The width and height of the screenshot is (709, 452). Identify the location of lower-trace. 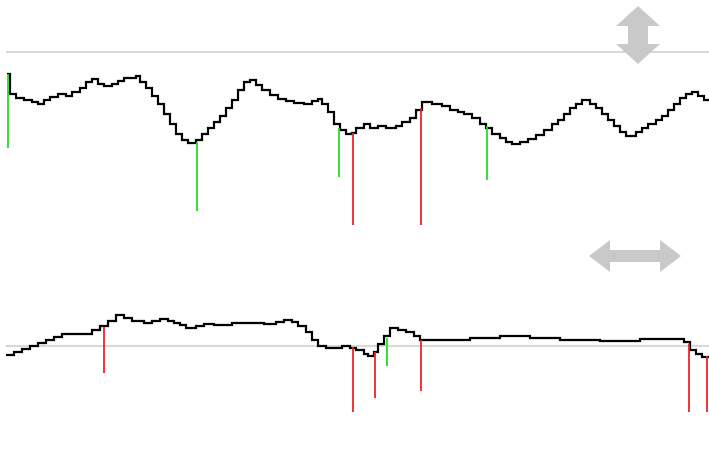
(357, 336).